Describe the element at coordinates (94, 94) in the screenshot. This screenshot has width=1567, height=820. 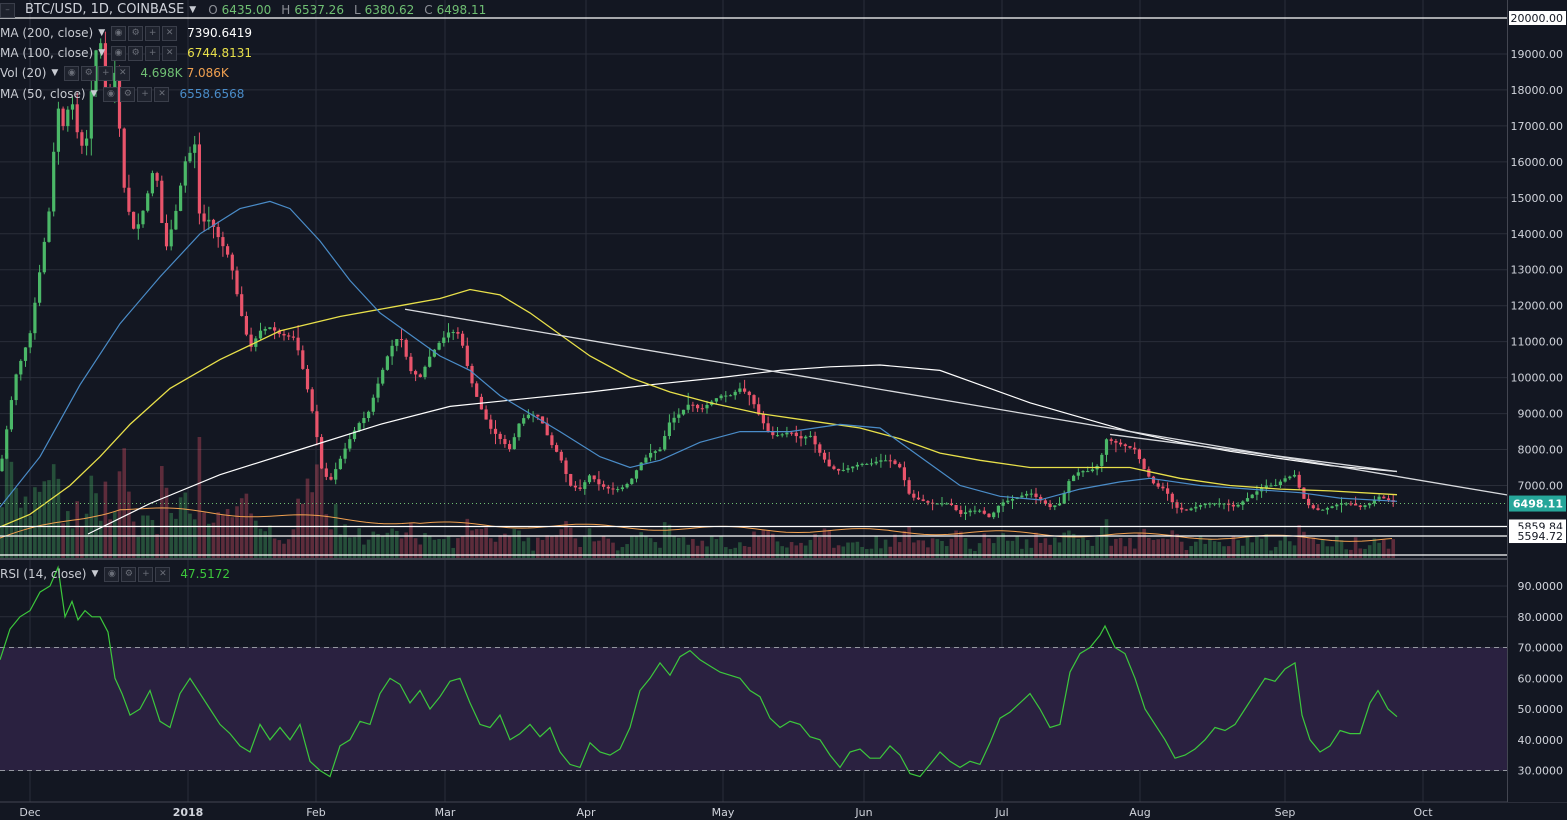
I see `chevron-down-icon: ▼` at that location.